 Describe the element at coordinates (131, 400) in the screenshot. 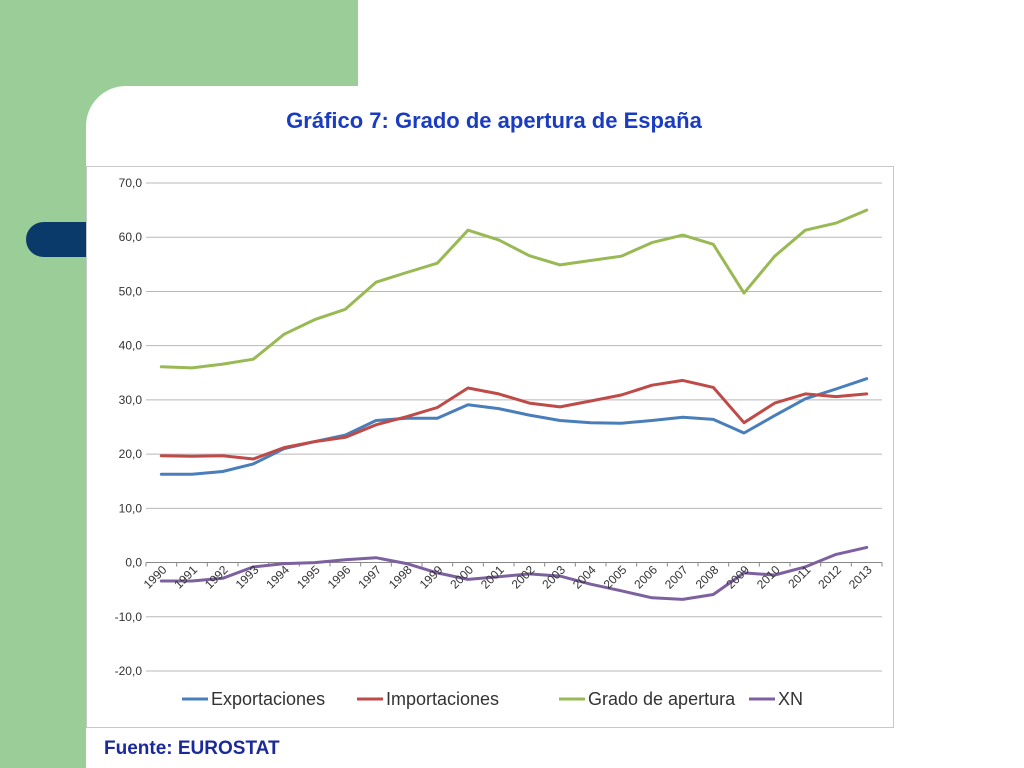

I see `y-tick-label: 30,0` at that location.